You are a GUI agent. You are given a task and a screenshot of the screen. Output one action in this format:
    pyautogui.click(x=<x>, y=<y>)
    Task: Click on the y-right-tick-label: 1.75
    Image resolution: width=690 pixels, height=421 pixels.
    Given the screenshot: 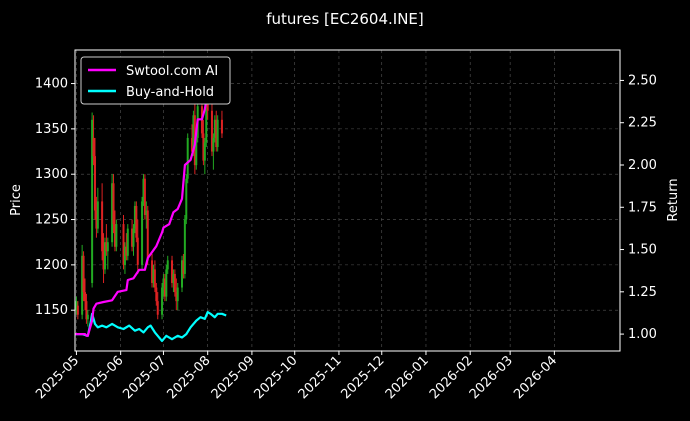 What is the action you would take?
    pyautogui.click(x=642, y=207)
    